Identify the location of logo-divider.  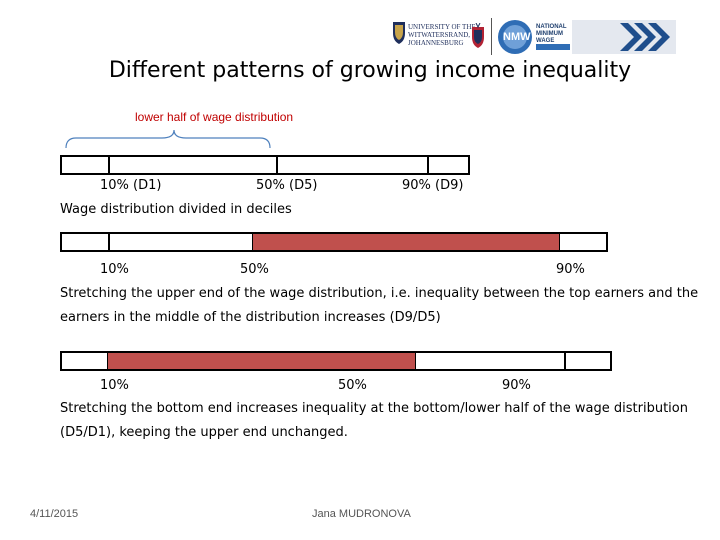
(491, 36).